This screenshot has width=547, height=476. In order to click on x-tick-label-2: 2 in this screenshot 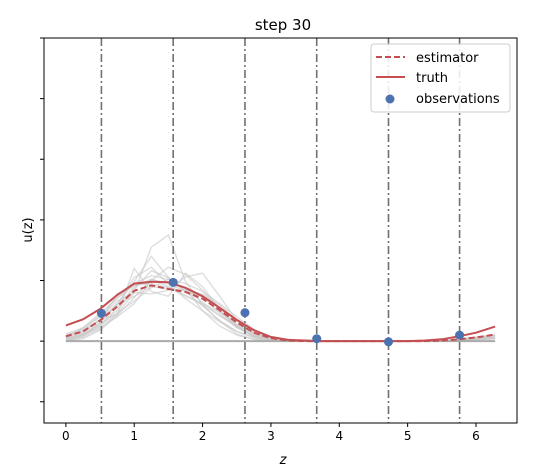, I will do `click(203, 436)`.